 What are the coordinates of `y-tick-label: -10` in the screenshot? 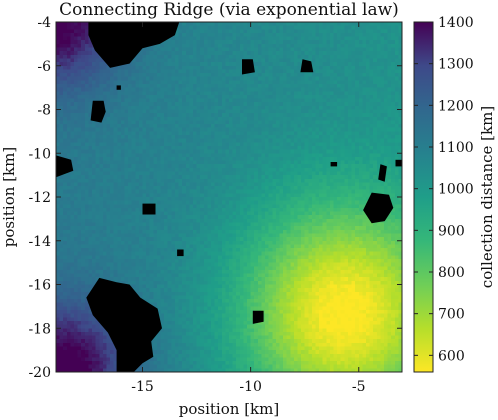 It's located at (39, 154).